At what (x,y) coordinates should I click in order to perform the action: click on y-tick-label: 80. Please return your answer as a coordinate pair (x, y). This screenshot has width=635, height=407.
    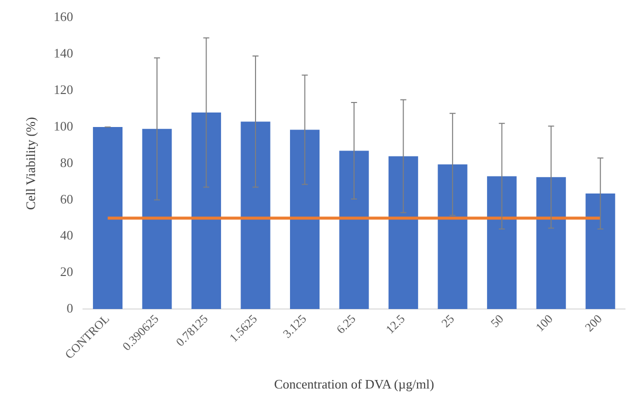
    Looking at the image, I should click on (67, 162).